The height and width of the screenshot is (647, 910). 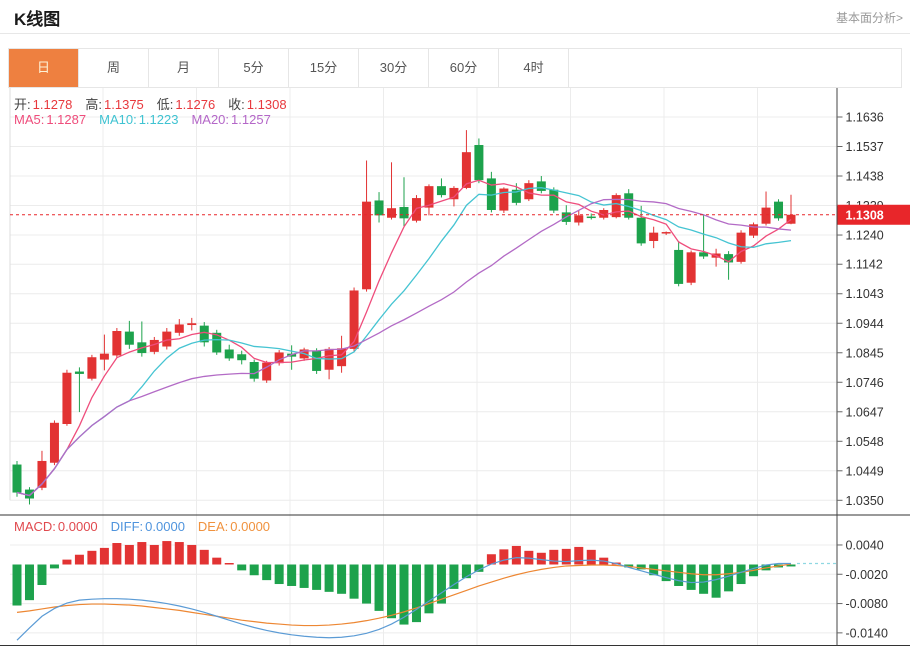 What do you see at coordinates (257, 104) in the screenshot?
I see `close-readout: 收: 1.1308` at bounding box center [257, 104].